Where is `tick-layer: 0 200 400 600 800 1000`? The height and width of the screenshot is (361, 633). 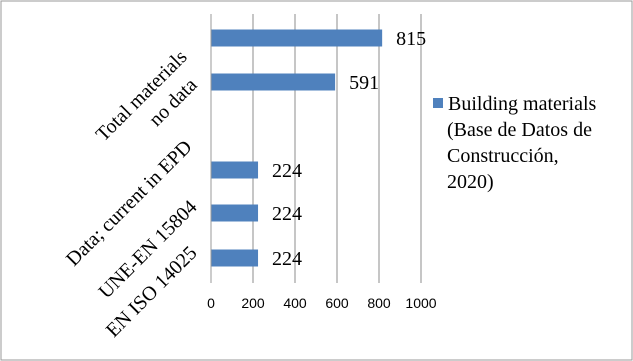 tick-layer: 0 200 400 600 800 1000 is located at coordinates (322, 303).